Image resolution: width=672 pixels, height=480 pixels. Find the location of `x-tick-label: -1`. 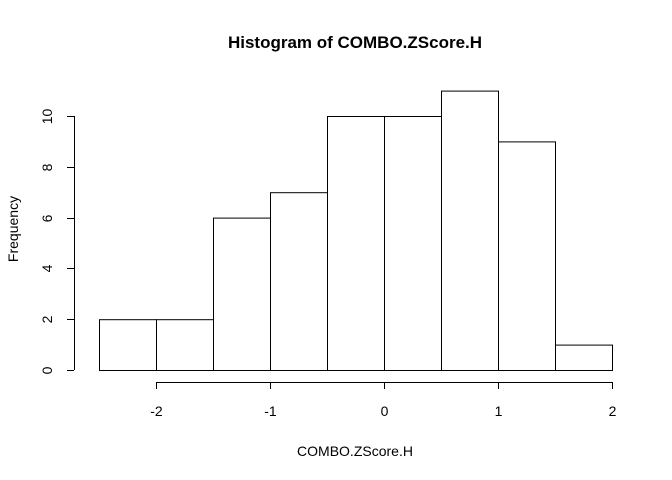

x-tick-label: -1 is located at coordinates (270, 411).